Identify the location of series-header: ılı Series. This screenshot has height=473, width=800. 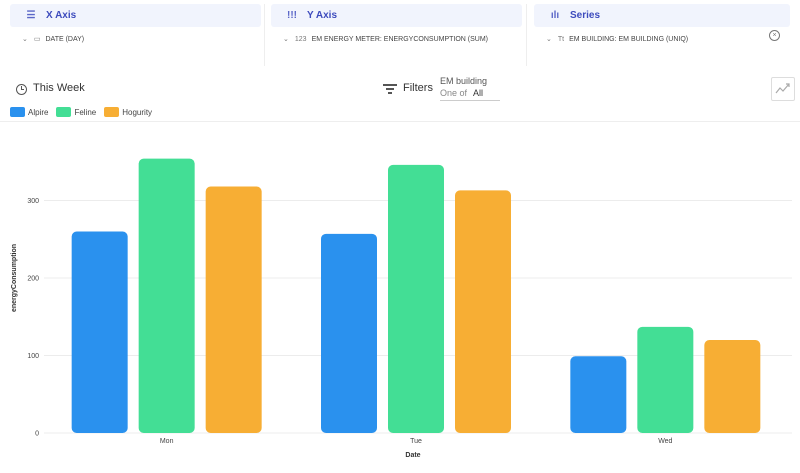
(662, 15).